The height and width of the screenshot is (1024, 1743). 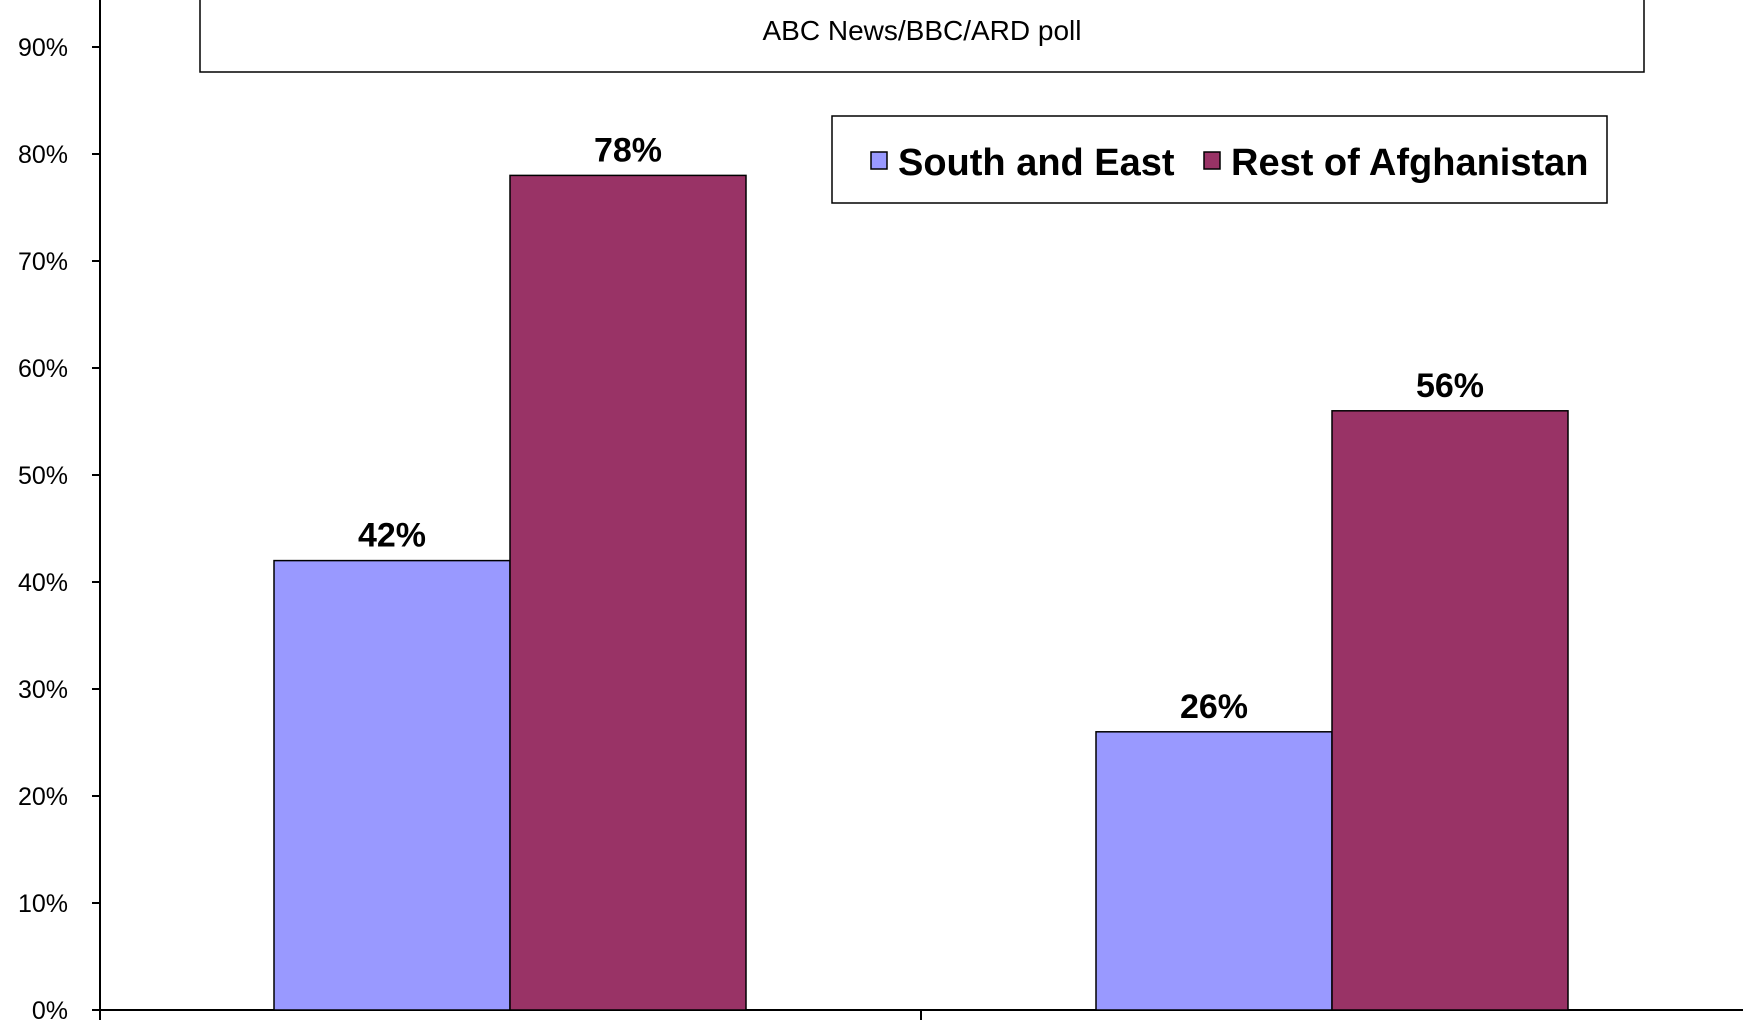 What do you see at coordinates (1410, 163) in the screenshot?
I see `legend-label-rest-of-afghanistan: Rest of Afghanistan` at bounding box center [1410, 163].